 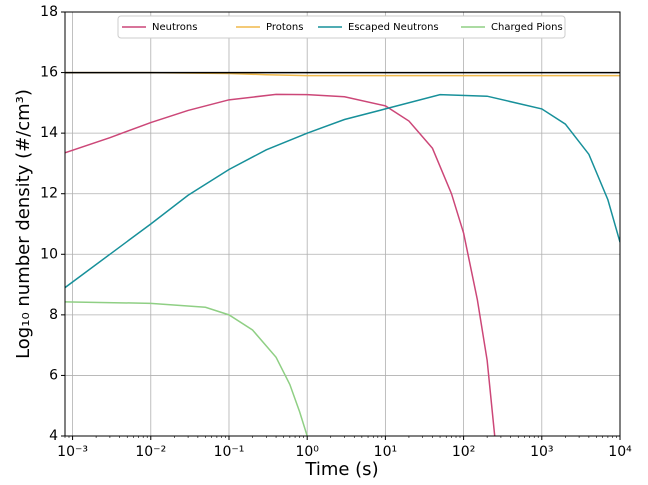 What do you see at coordinates (463, 452) in the screenshot?
I see `x-tick-label: 10²` at bounding box center [463, 452].